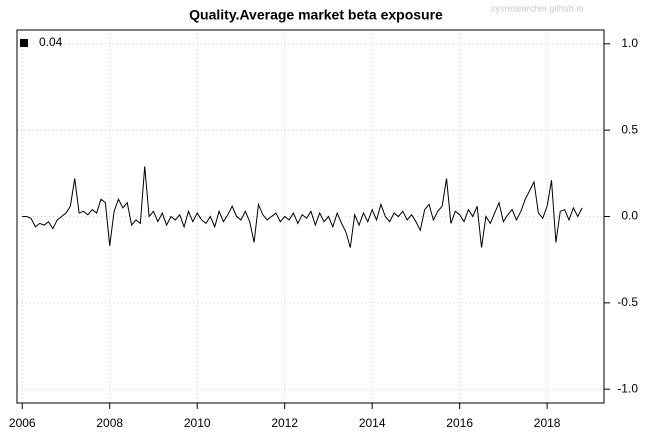 The image size is (648, 432). Describe the element at coordinates (537, 8) in the screenshot. I see `watermark: sysresearcher.github.io` at that location.